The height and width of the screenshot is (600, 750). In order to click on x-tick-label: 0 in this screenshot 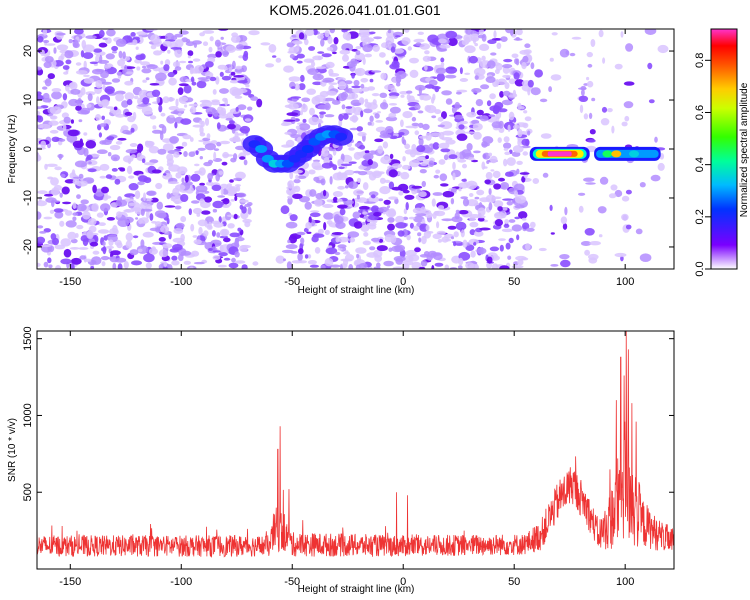, I will do `click(403, 582)`.